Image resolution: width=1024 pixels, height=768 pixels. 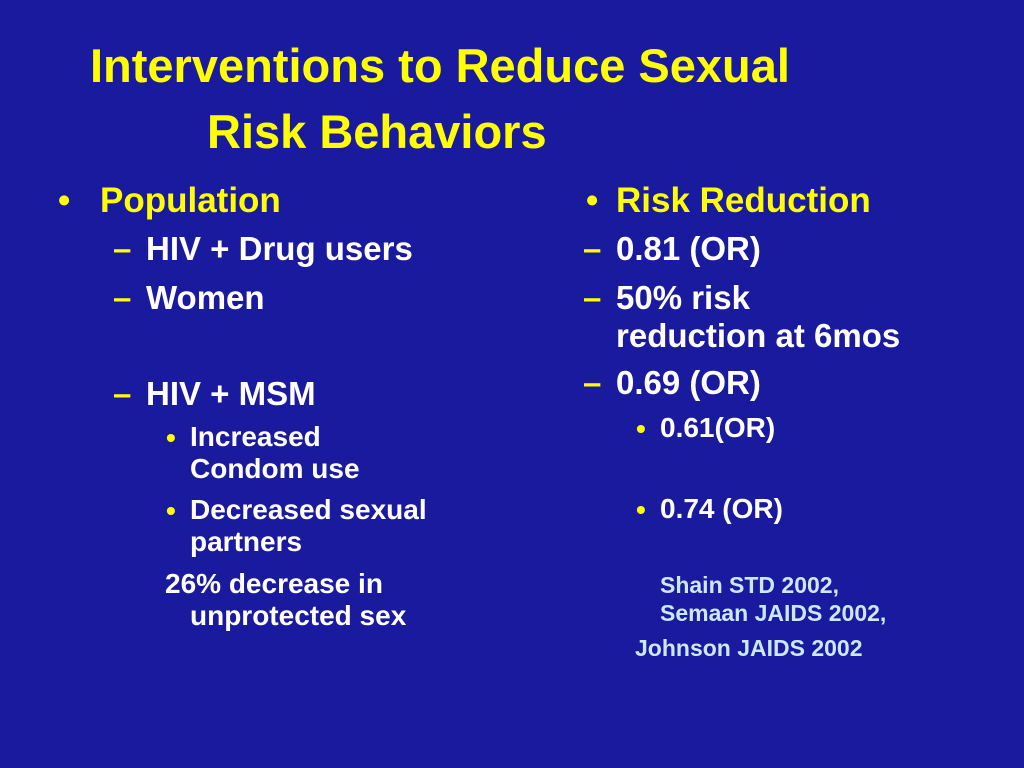 I want to click on left-subitem-1-line-1: Increased, so click(x=255, y=436).